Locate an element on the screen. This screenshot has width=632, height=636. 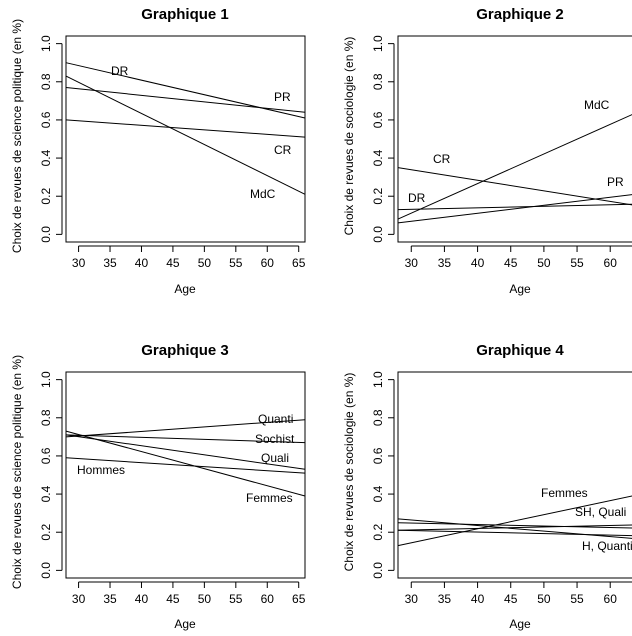
series-line-sh-quali is located at coordinates (514, 525).